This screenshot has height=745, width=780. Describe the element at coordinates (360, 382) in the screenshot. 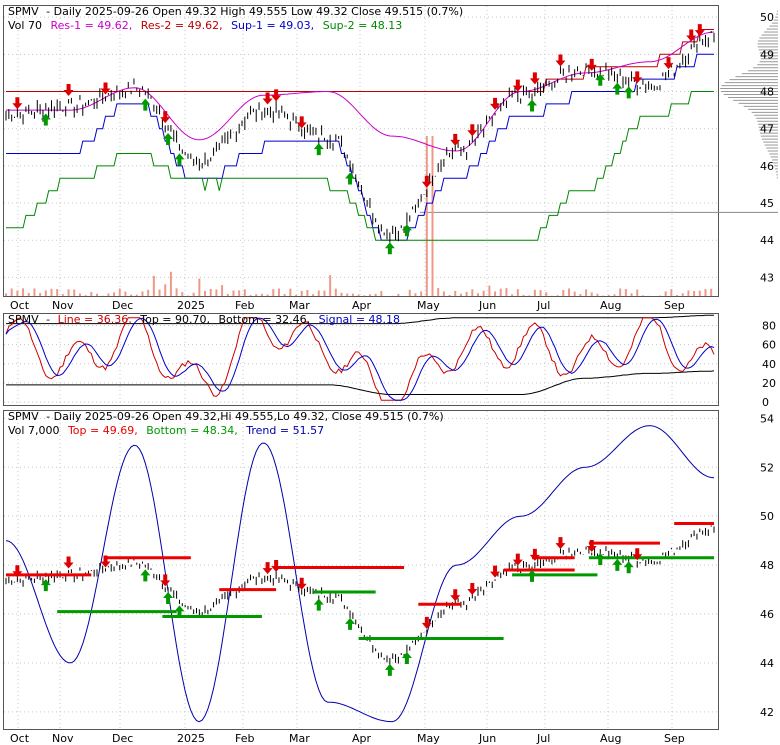

I see `bottom-line` at that location.